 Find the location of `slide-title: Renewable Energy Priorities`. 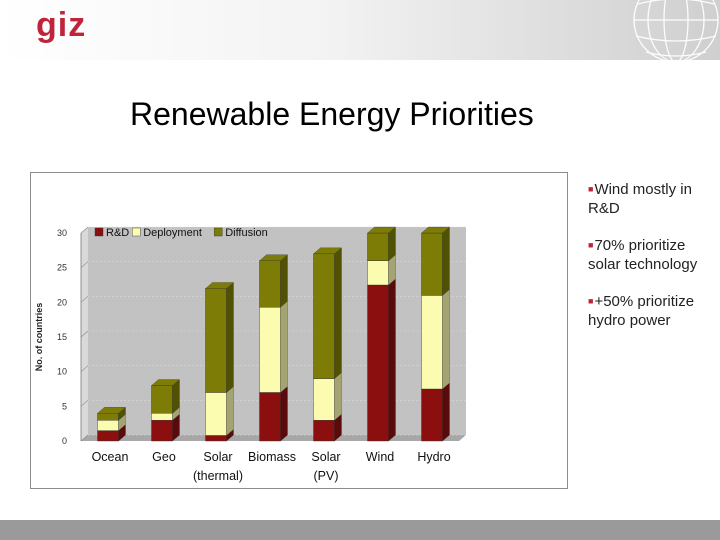

slide-title: Renewable Energy Priorities is located at coordinates (332, 114).